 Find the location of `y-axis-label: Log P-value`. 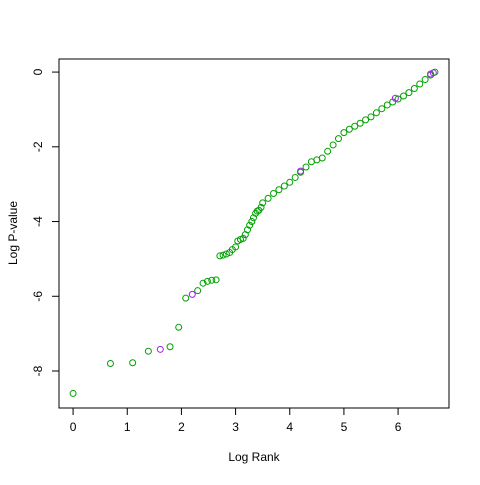

y-axis-label: Log P-value is located at coordinates (13, 233).